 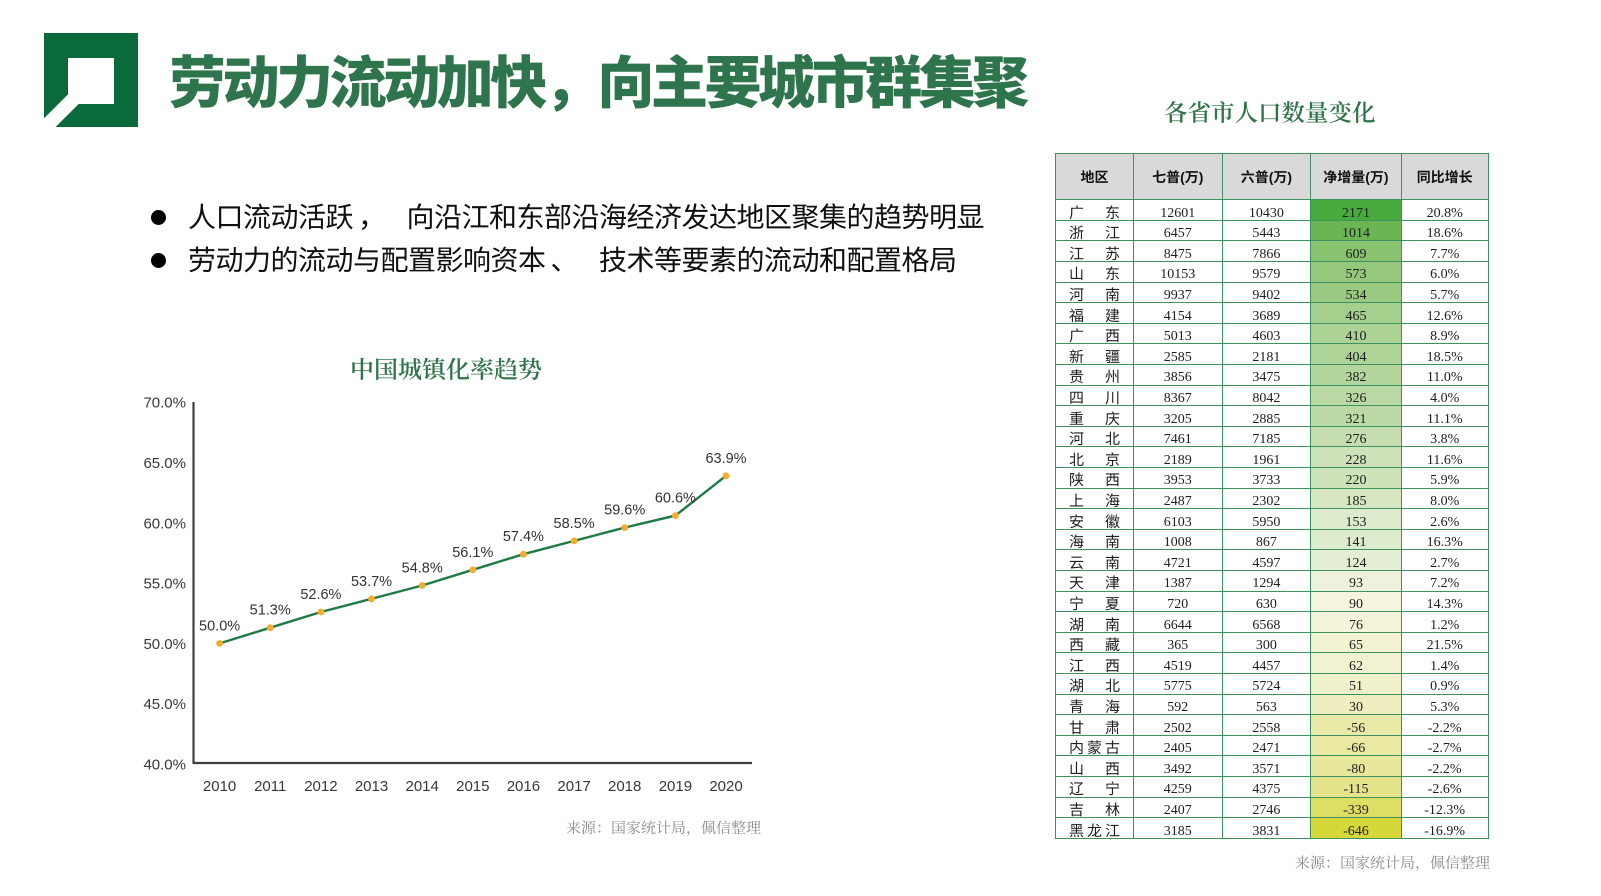 I want to click on svg-text: 2014, so click(x=422, y=786).